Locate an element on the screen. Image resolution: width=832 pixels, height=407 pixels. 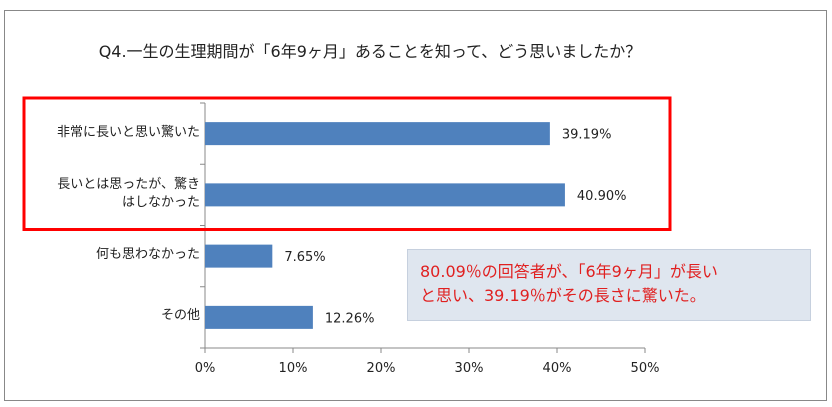
data-label: 12.26% is located at coordinates (350, 318).